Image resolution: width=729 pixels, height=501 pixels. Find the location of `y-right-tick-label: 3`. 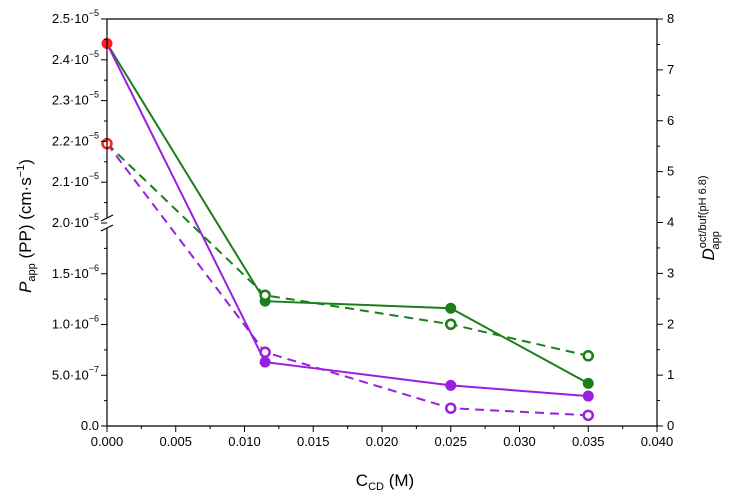

y-right-tick-label: 3 is located at coordinates (670, 272).